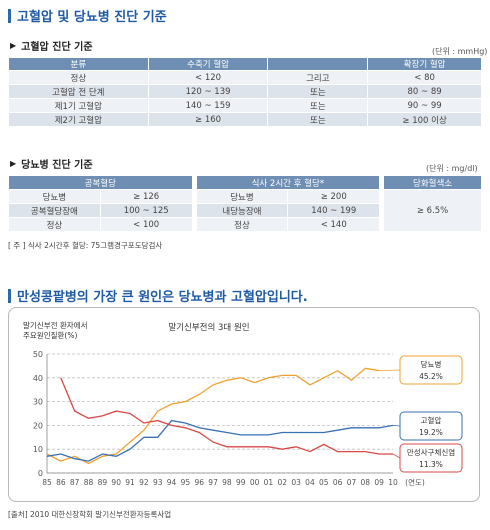 Image resolution: width=490 pixels, height=530 pixels. Describe the element at coordinates (296, 482) in the screenshot. I see `x-tick-label: 03` at that location.